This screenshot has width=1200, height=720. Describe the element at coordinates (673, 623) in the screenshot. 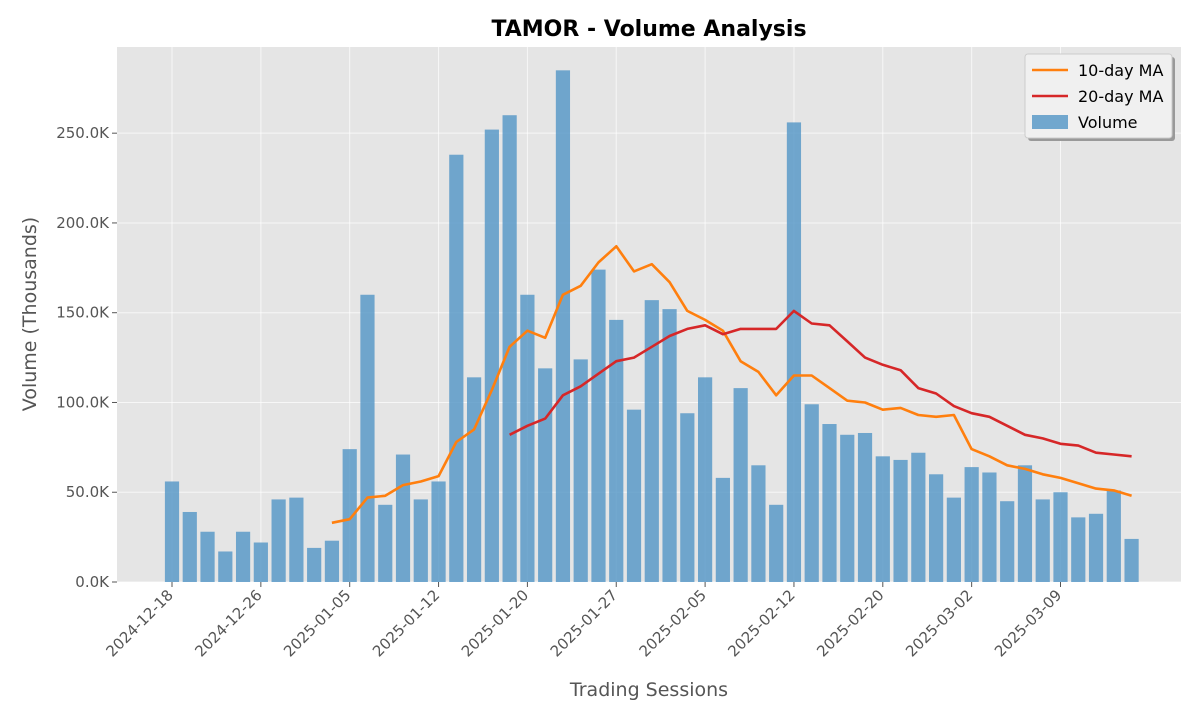

I see `x-tick-label: 2025-02-05` at that location.